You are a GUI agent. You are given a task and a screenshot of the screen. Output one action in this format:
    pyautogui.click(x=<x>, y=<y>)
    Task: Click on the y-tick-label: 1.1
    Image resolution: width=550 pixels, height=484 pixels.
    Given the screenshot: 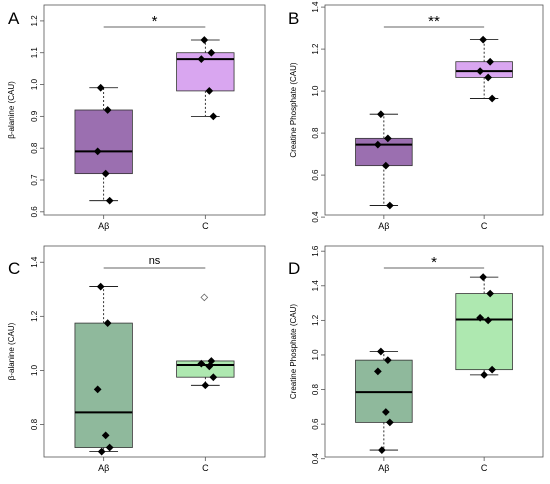 What is the action you would take?
    pyautogui.click(x=34, y=53)
    